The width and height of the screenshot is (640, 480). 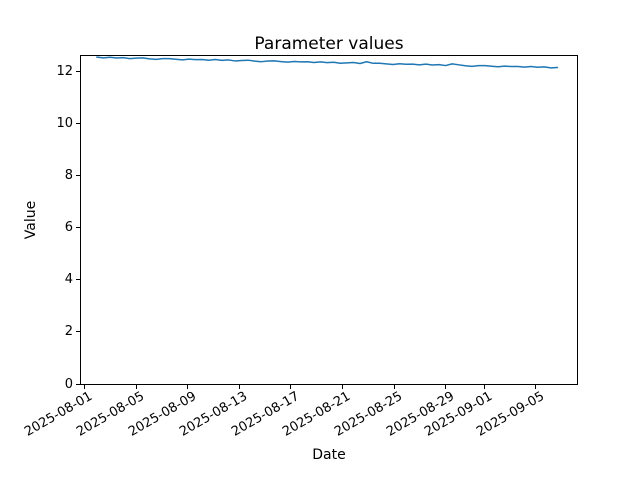 I want to click on y-tick-label: 8, so click(x=68, y=176).